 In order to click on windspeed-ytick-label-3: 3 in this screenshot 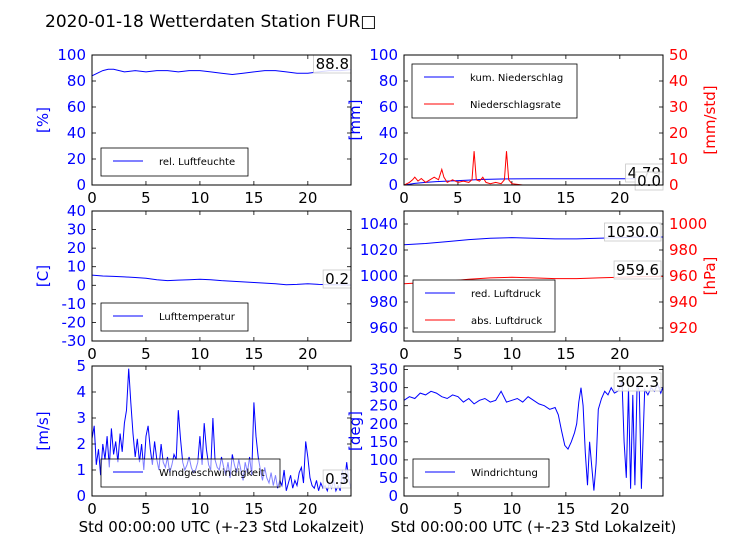, I will do `click(81, 418)`.